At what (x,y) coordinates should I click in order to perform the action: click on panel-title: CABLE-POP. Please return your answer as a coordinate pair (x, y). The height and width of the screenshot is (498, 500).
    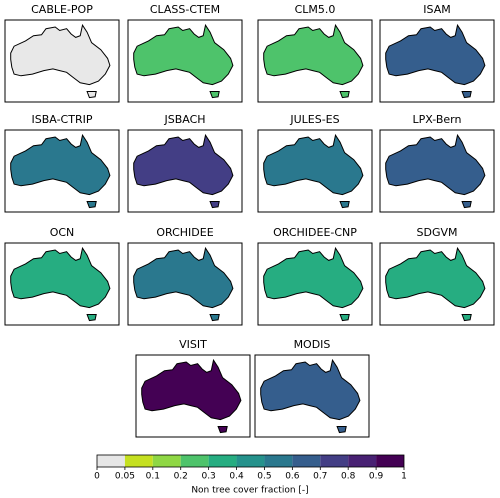
    Looking at the image, I should click on (62, 9).